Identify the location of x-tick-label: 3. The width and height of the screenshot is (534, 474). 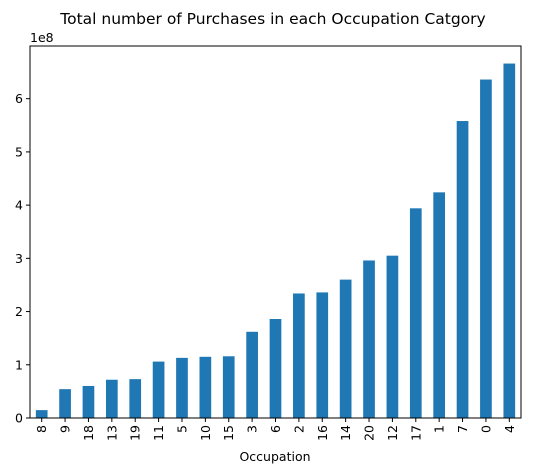
(252, 429).